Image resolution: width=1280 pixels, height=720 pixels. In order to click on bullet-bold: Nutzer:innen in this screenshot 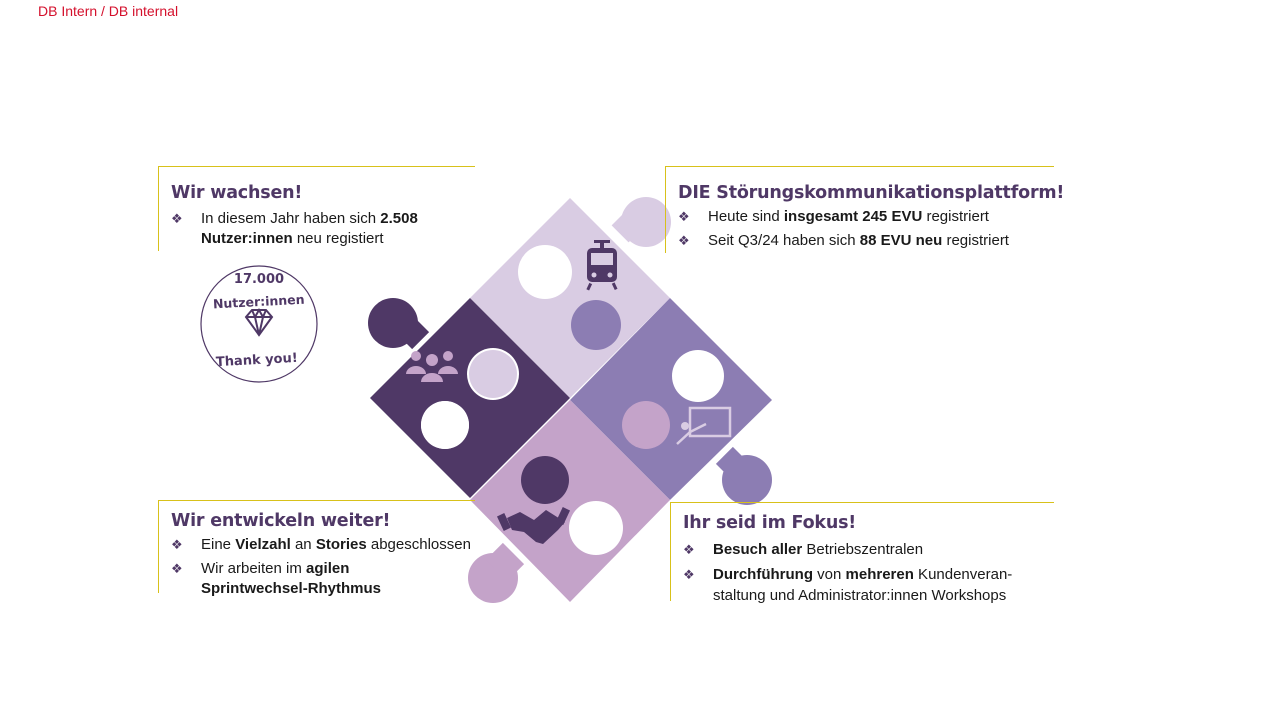, I will do `click(247, 238)`.